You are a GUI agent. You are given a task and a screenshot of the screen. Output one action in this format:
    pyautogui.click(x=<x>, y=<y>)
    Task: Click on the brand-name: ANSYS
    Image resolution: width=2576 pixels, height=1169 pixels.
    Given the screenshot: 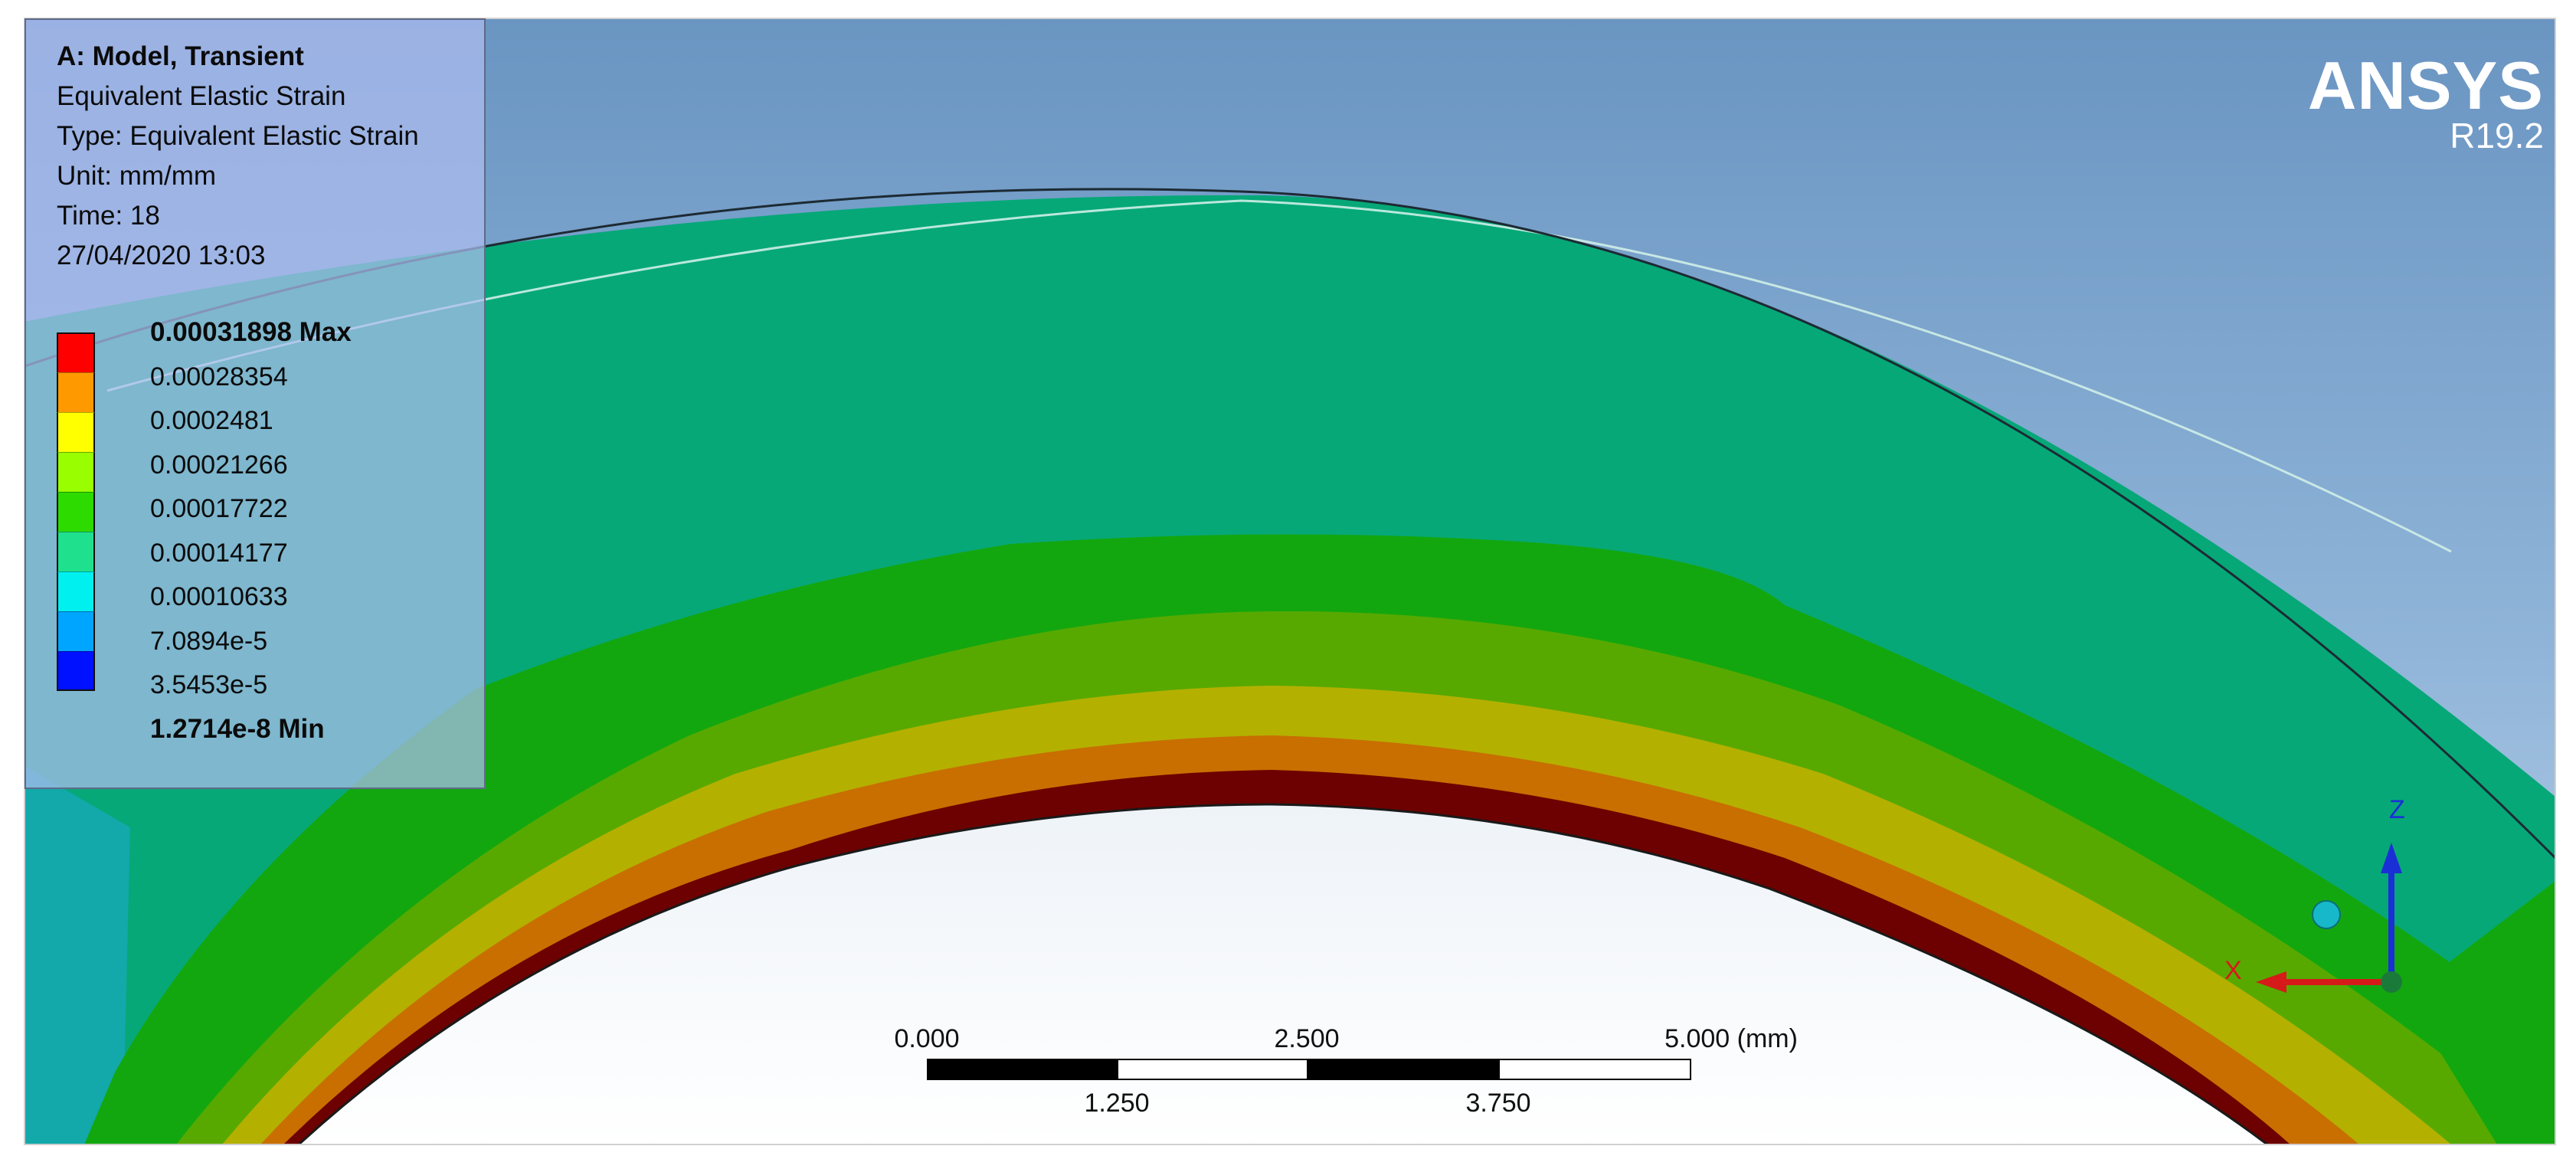 What is the action you would take?
    pyautogui.click(x=2425, y=85)
    